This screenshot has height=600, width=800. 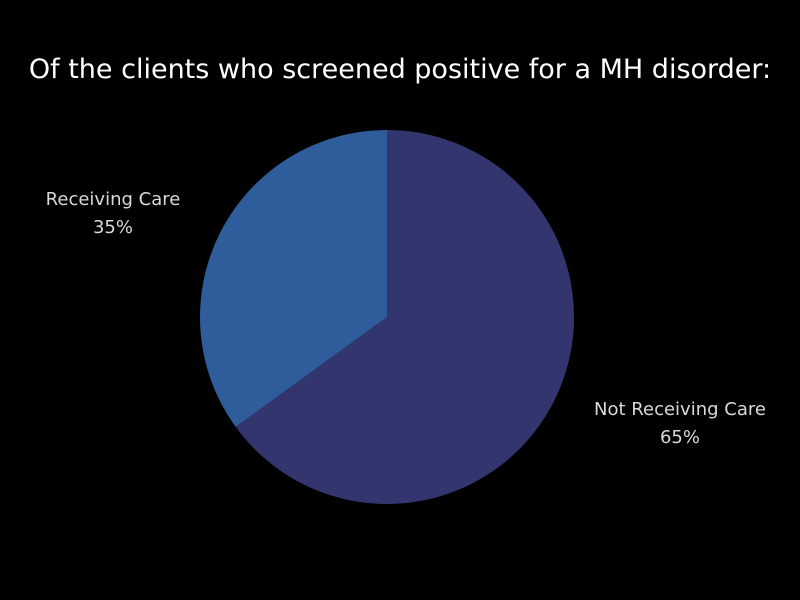 I want to click on receiving-care-label: Receiving Care 35%, so click(x=113, y=214).